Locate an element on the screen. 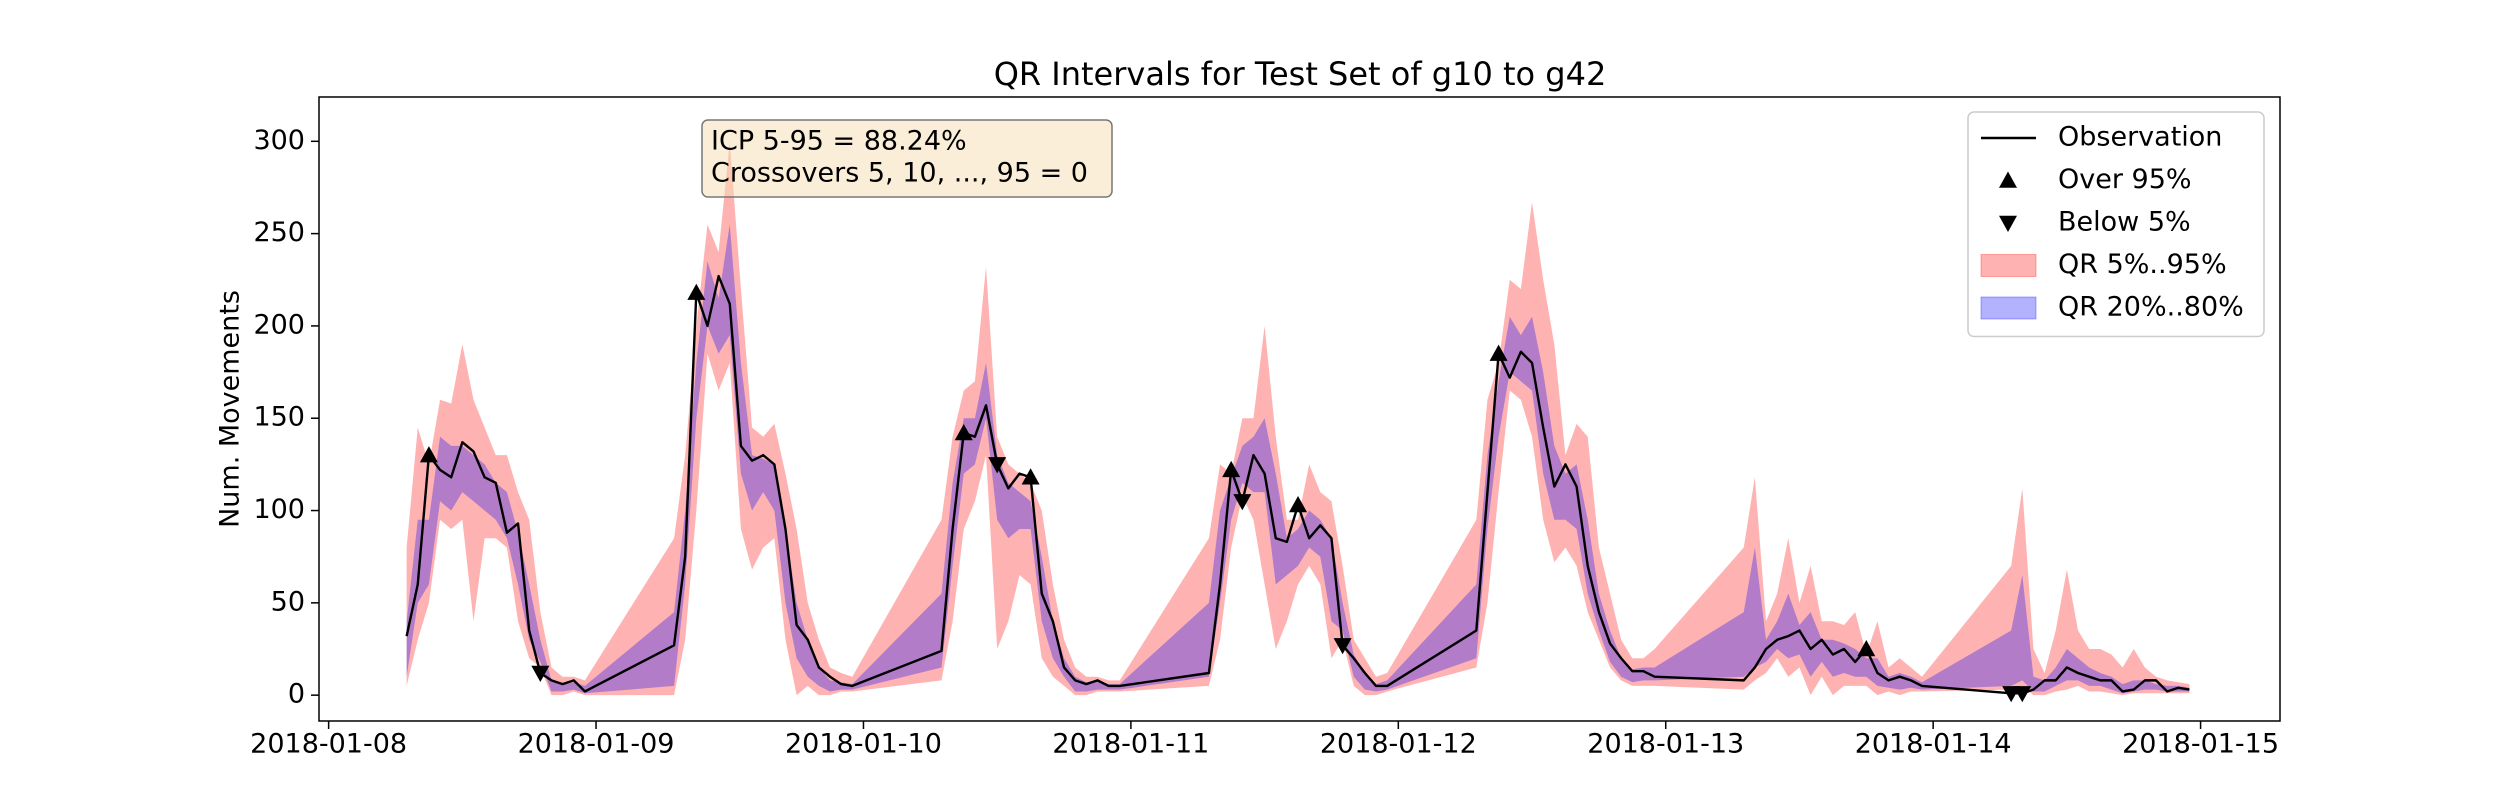 The image size is (2500, 800). legend-label: Observation is located at coordinates (2140, 137).